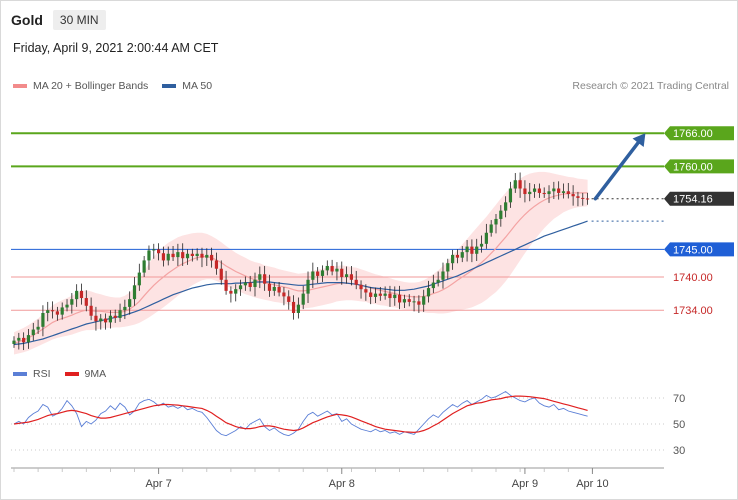  What do you see at coordinates (525, 484) in the screenshot?
I see `x-tick-label: Apr 9` at bounding box center [525, 484].